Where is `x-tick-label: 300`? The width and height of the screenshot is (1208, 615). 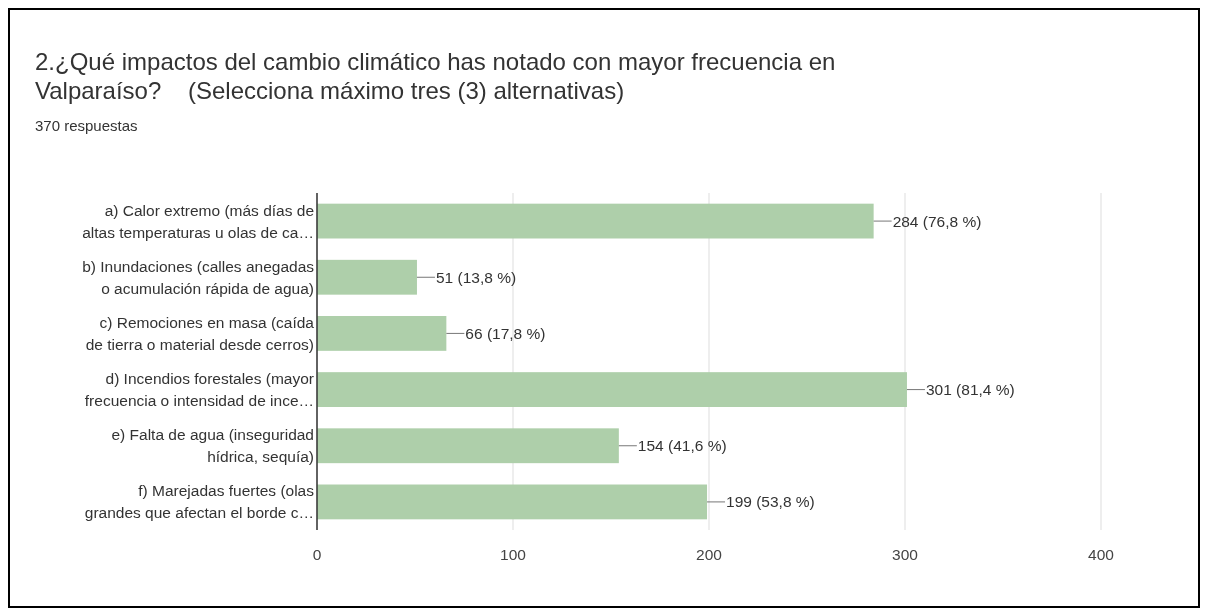
x-tick-label: 300 is located at coordinates (905, 554).